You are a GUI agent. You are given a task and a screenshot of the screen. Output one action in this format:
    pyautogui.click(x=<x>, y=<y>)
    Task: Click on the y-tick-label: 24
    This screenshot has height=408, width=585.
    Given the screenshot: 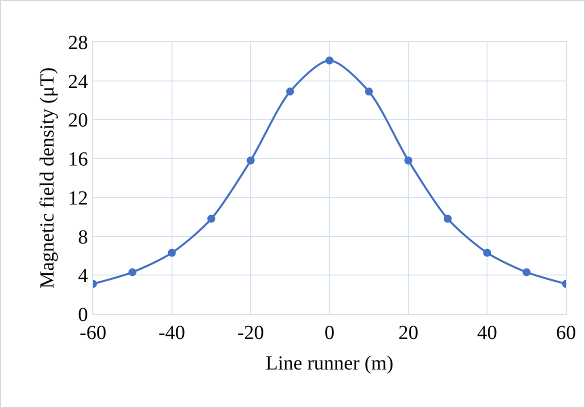 What is the action you would take?
    pyautogui.click(x=78, y=81)
    